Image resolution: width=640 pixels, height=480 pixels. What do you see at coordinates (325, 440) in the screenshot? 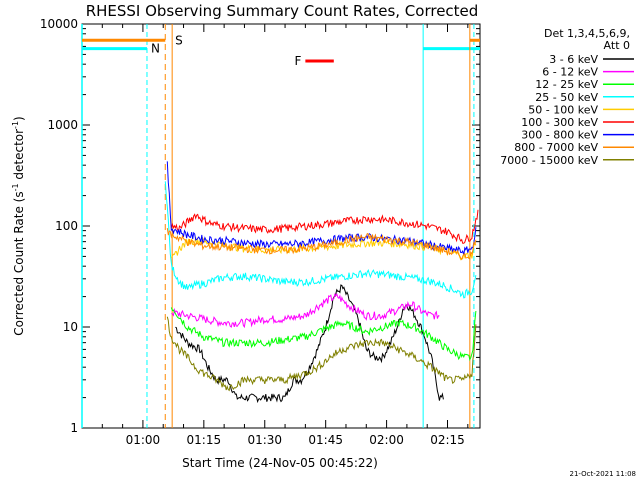
I see `x-tick-label: 01:45` at bounding box center [325, 440].